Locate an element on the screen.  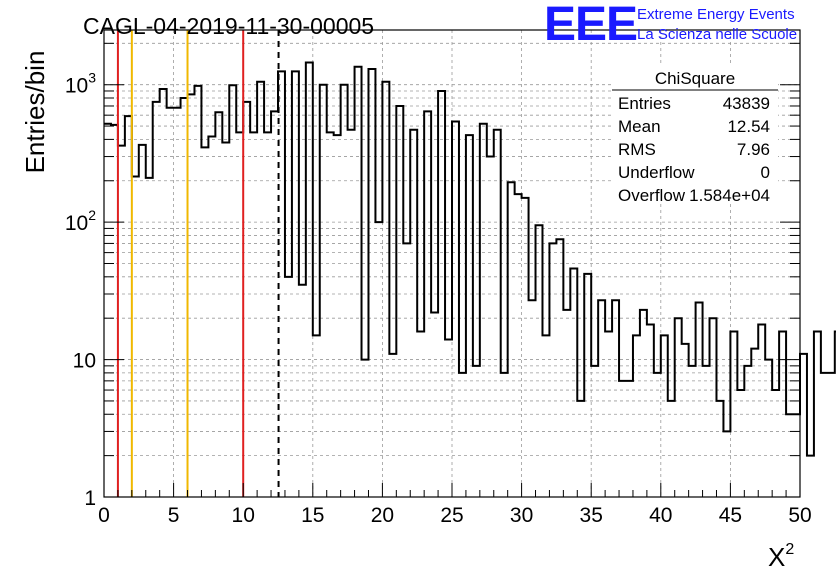
y-tick-label-sup: 3 is located at coordinates (92, 78).